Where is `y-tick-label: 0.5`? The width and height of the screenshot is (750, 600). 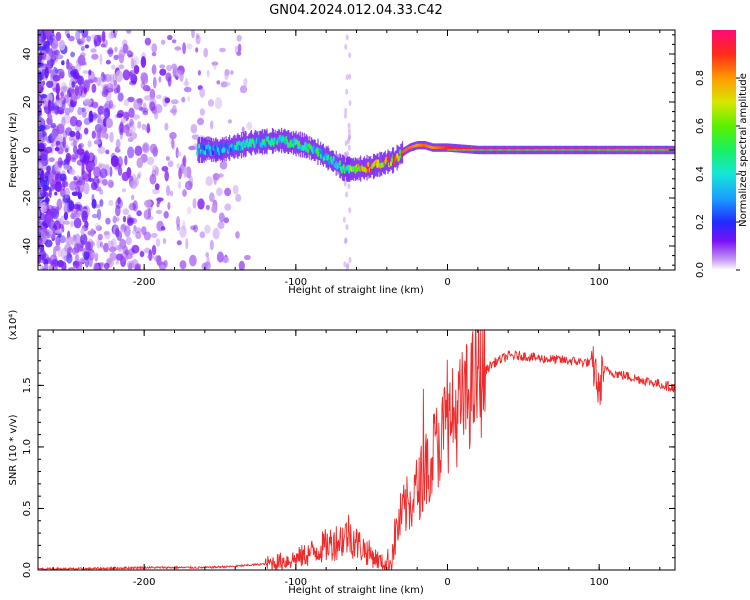
y-tick-label: 0.5 is located at coordinates (27, 509).